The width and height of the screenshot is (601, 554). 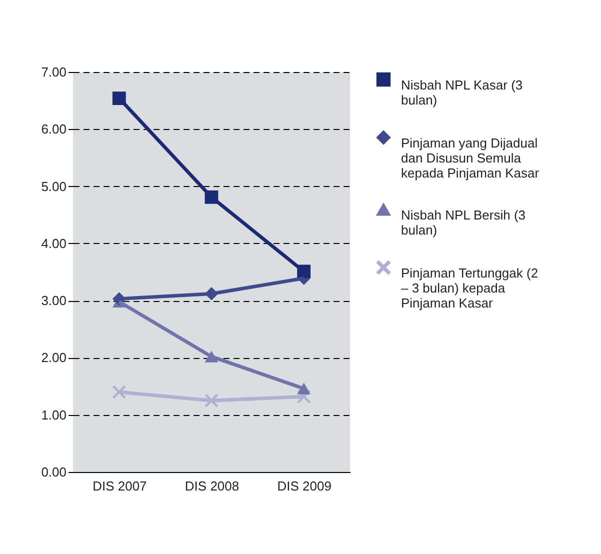 I want to click on y-tick-label: 1.00, so click(x=53, y=414).